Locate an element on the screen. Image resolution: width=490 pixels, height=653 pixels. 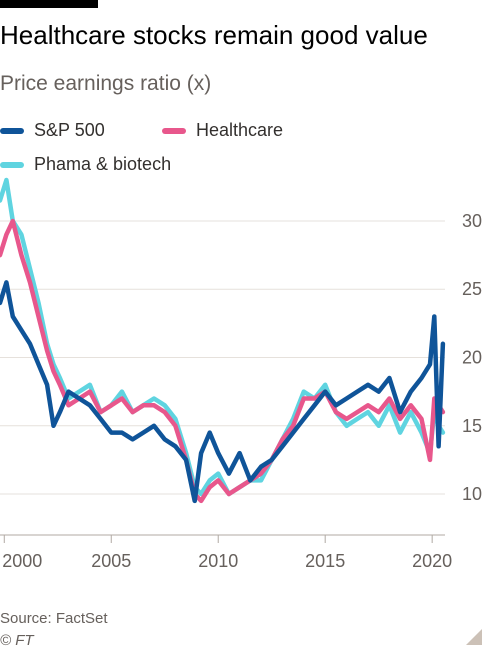
x-tick-label-2015: 2015 is located at coordinates (325, 561).